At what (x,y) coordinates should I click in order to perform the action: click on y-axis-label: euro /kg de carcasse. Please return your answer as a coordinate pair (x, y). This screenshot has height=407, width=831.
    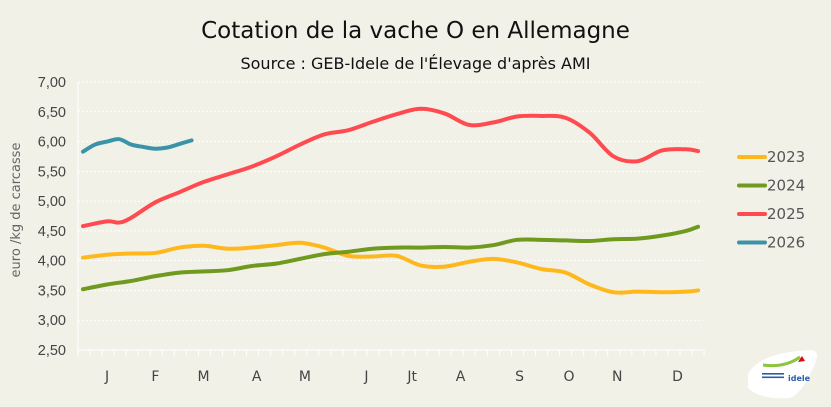
    Looking at the image, I should click on (16, 210).